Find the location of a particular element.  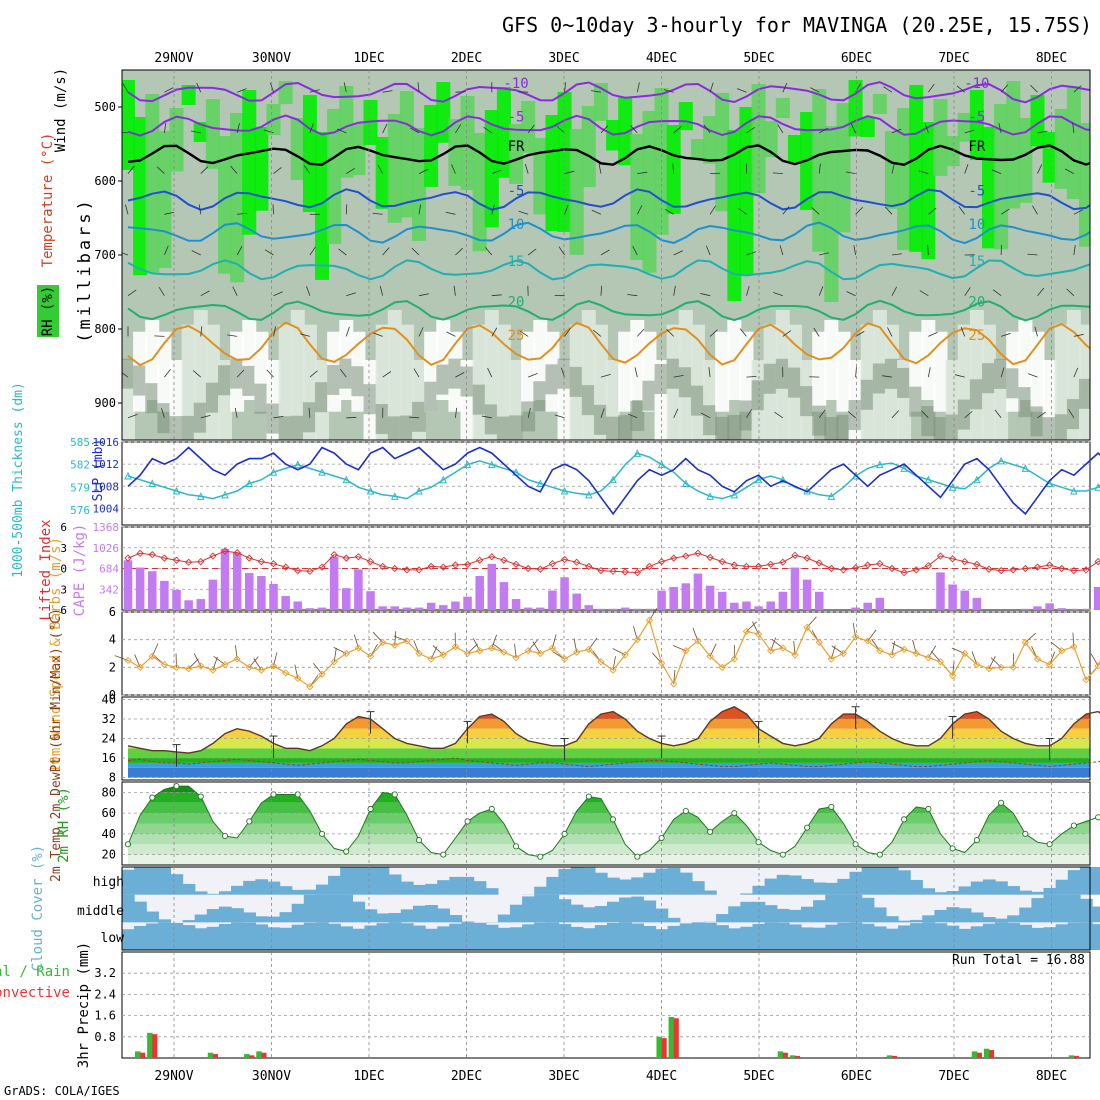

upper-air-ytick: 900 is located at coordinates (105, 403).